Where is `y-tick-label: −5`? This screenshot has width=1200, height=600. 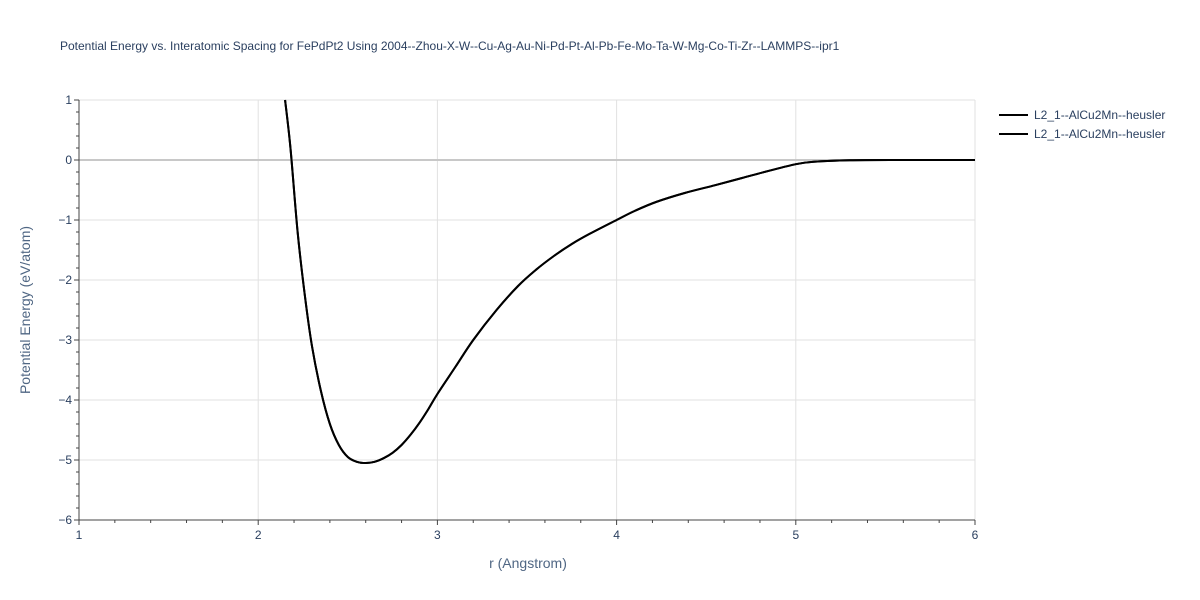 y-tick-label: −5 is located at coordinates (65, 460).